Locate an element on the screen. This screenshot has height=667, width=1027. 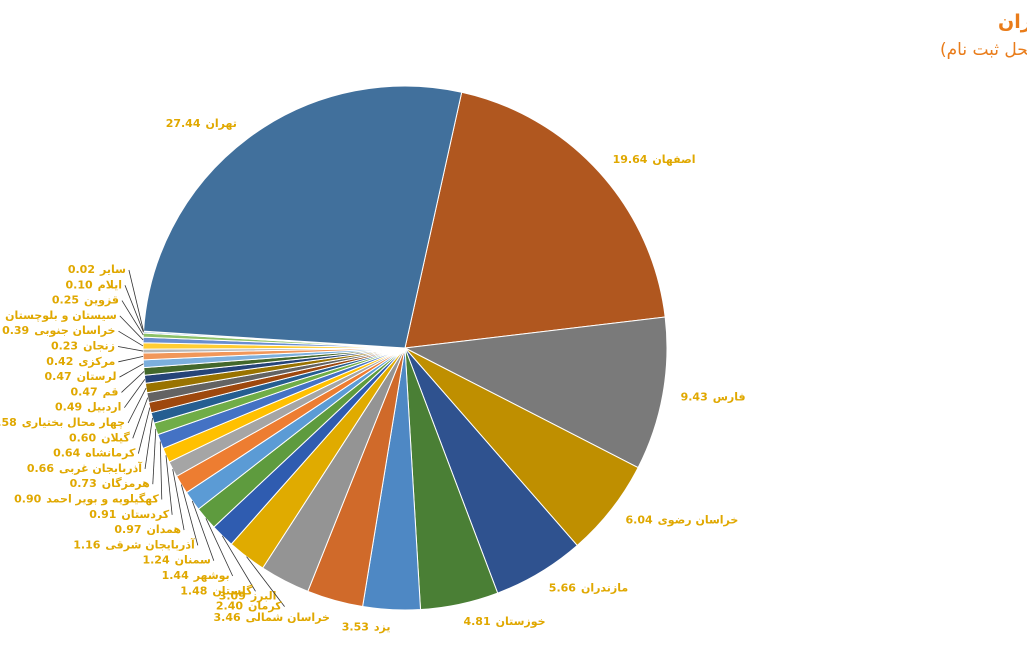
label-name: هرمزگان is located at coordinates (126, 483).